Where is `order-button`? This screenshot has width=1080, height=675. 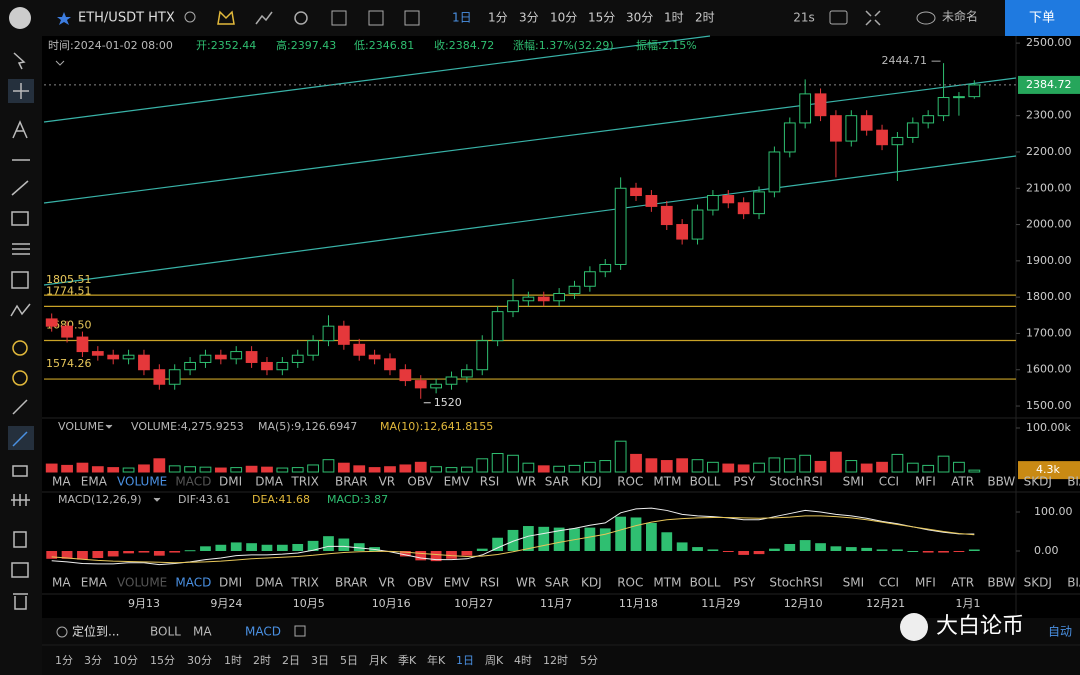 order-button is located at coordinates (1042, 18).